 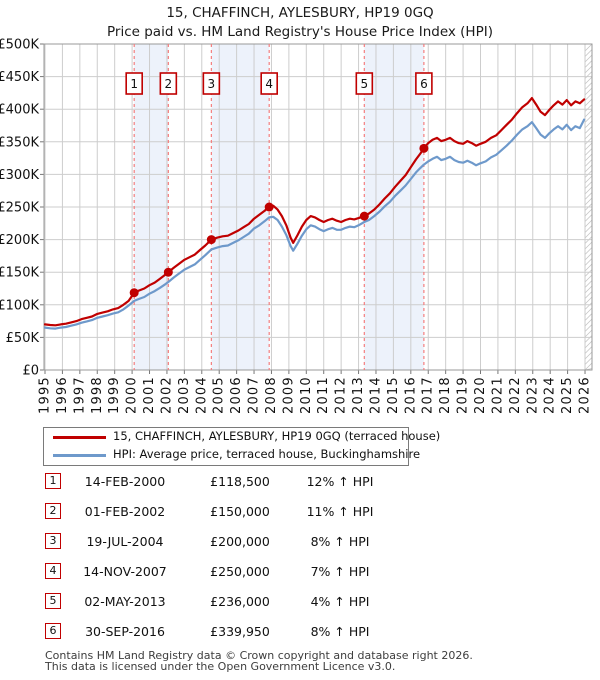 What do you see at coordinates (393, 395) in the screenshot?
I see `x-axis-label: 2015` at bounding box center [393, 395].